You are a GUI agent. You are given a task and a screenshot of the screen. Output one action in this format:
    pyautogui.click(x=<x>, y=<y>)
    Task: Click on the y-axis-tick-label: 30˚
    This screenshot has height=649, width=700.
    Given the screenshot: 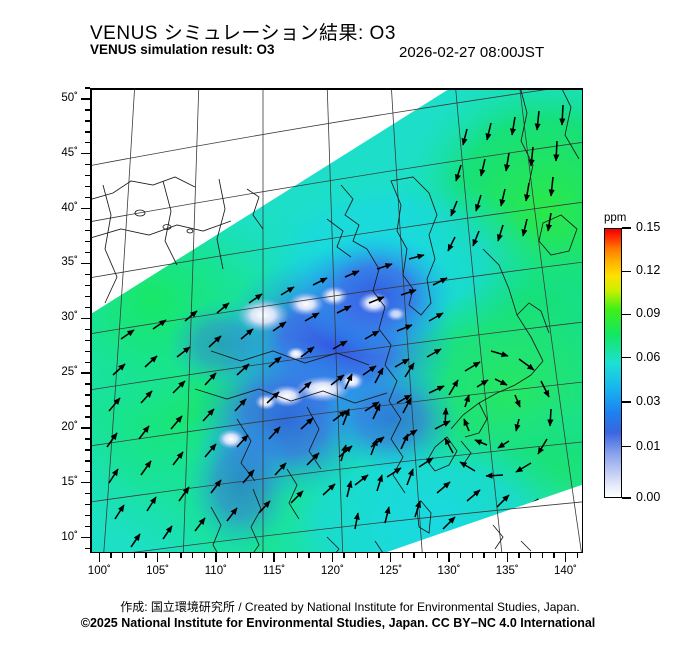 What is the action you would take?
    pyautogui.click(x=69, y=317)
    